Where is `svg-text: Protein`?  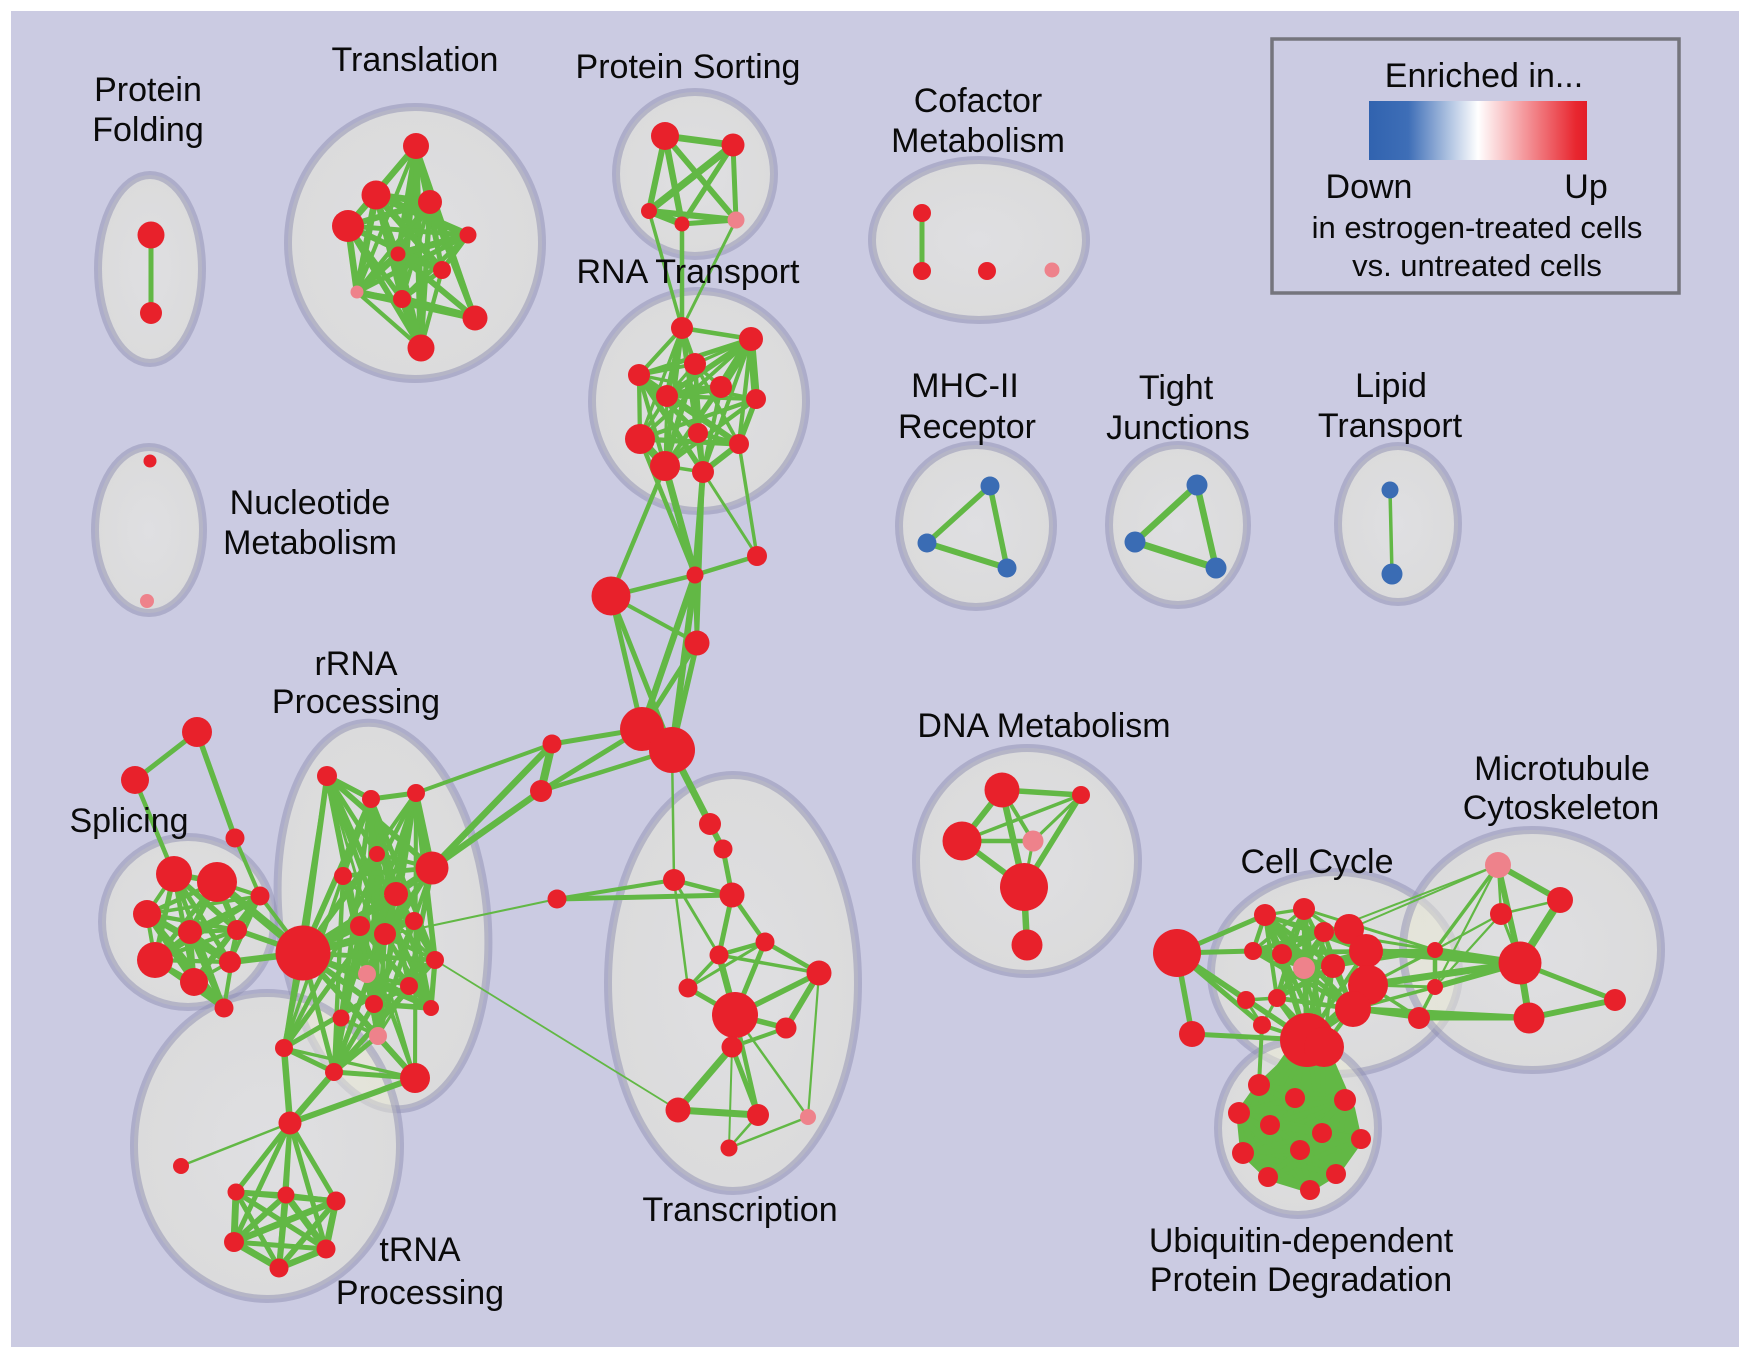
svg-text: Protein is located at coordinates (148, 90).